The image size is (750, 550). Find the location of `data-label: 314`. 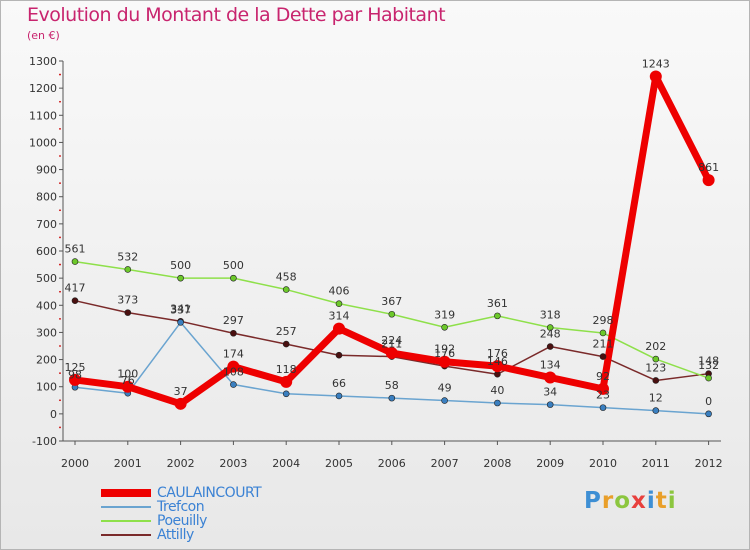

data-label: 314 is located at coordinates (339, 316).